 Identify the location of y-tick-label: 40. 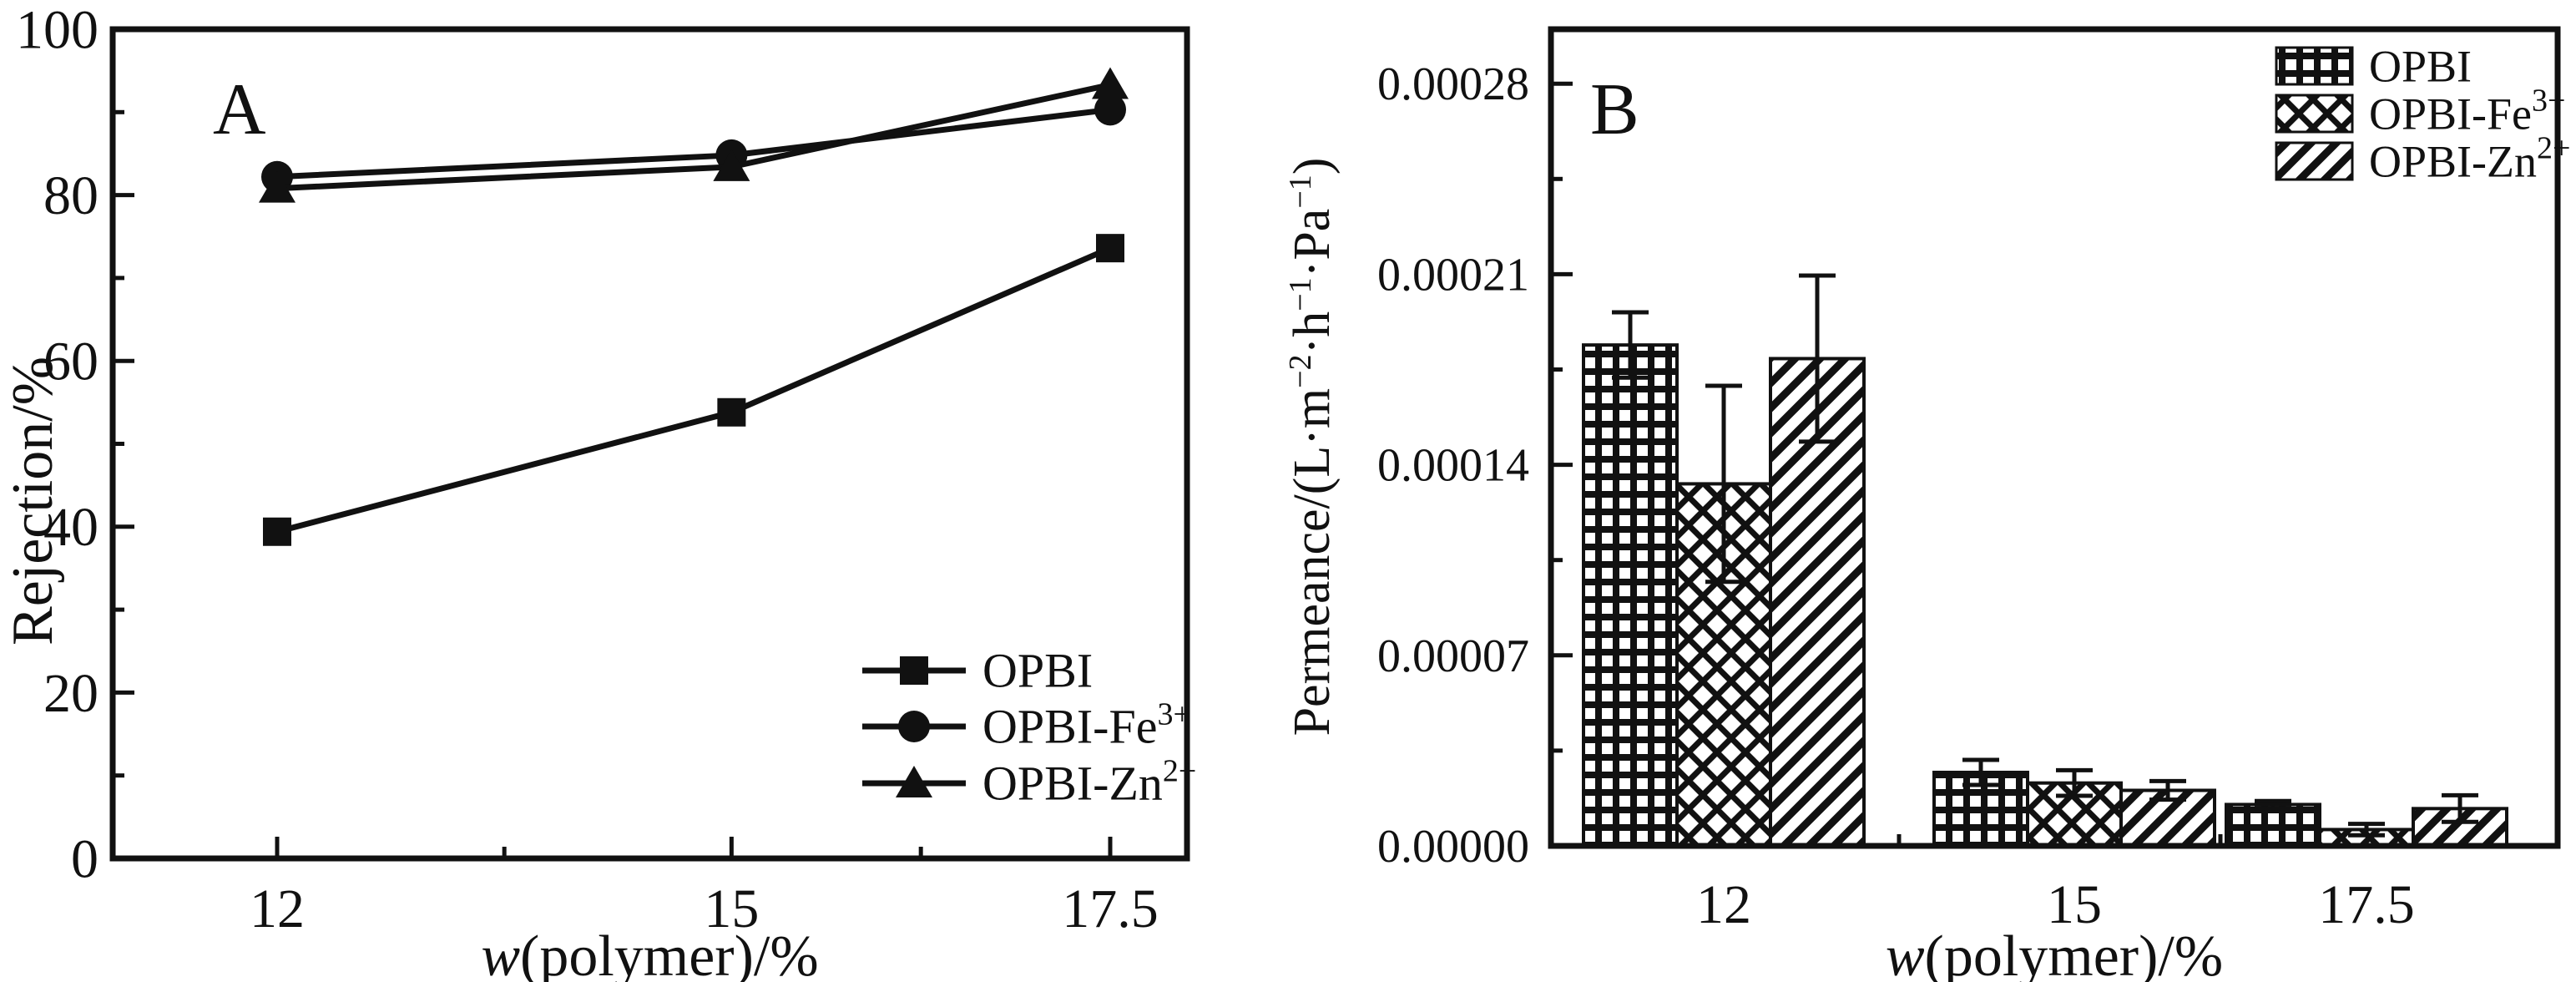
(70, 527).